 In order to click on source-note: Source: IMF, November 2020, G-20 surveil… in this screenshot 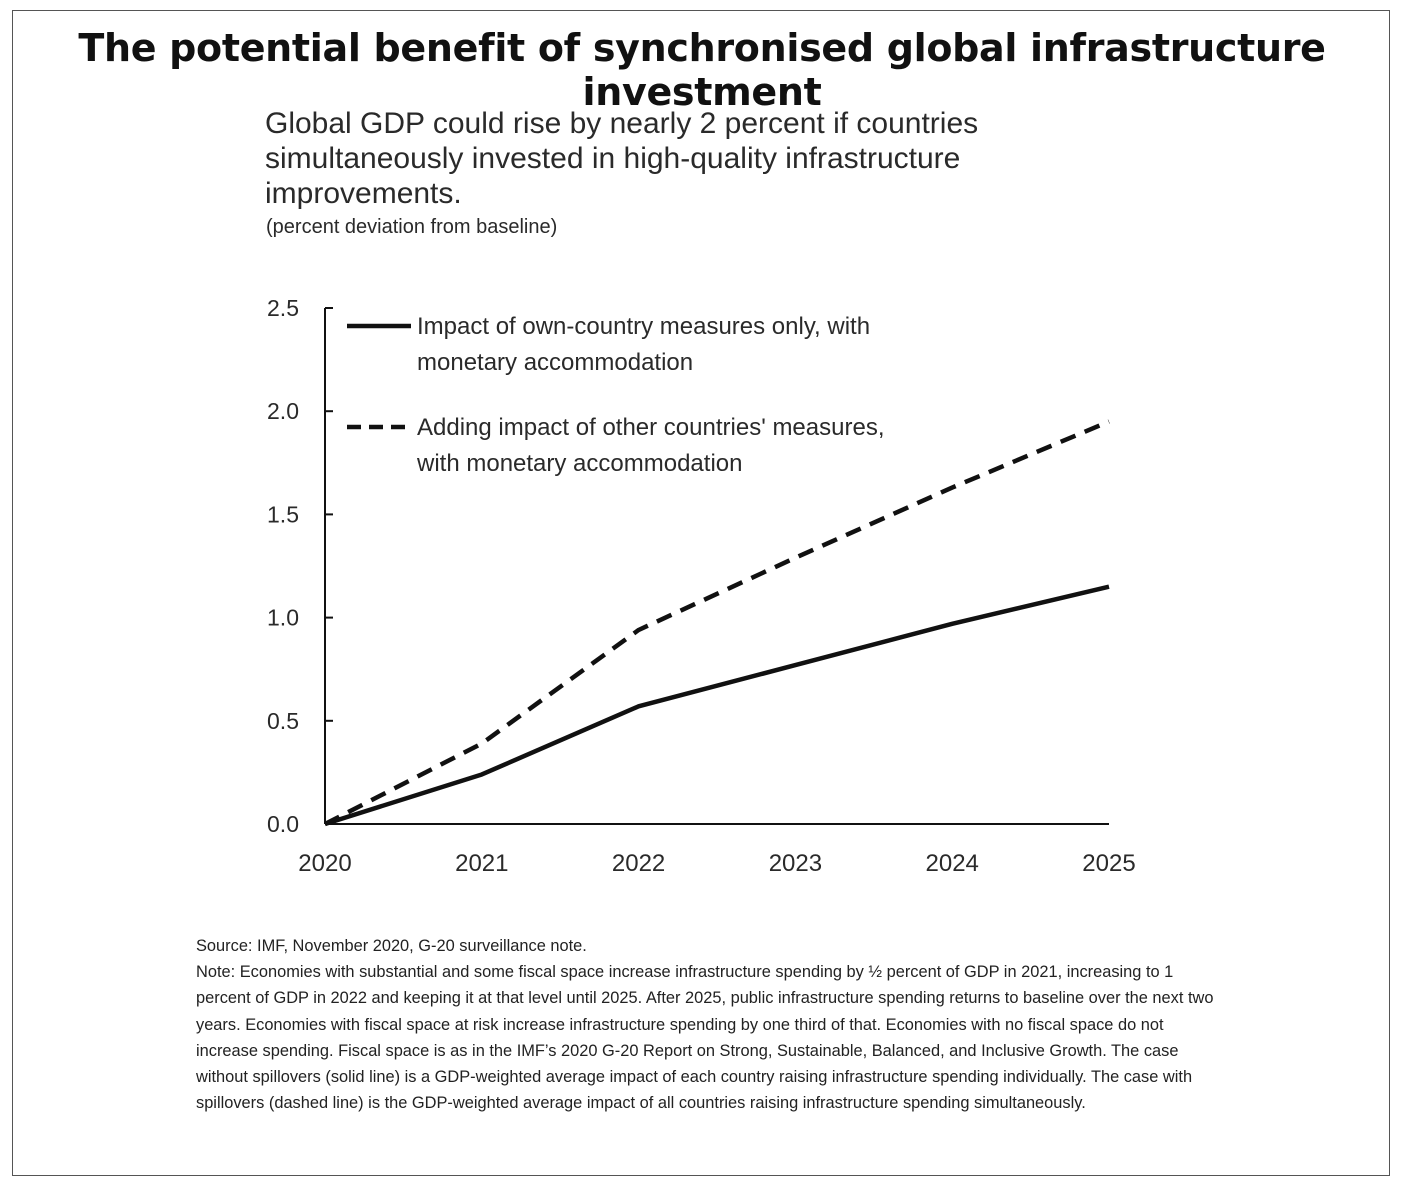, I will do `click(391, 946)`.